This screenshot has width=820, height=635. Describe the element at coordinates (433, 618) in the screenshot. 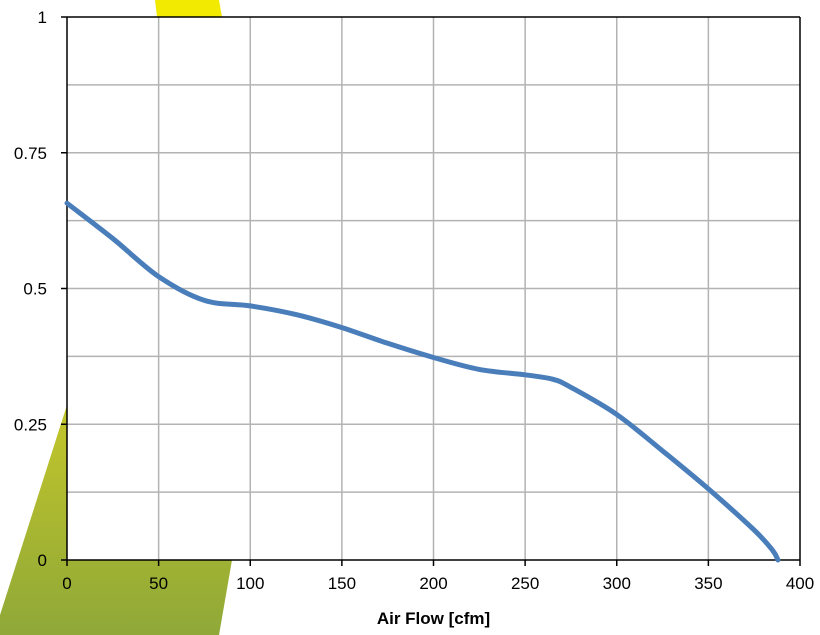

I see `x-axis-title: Air Flow [cfm]` at that location.